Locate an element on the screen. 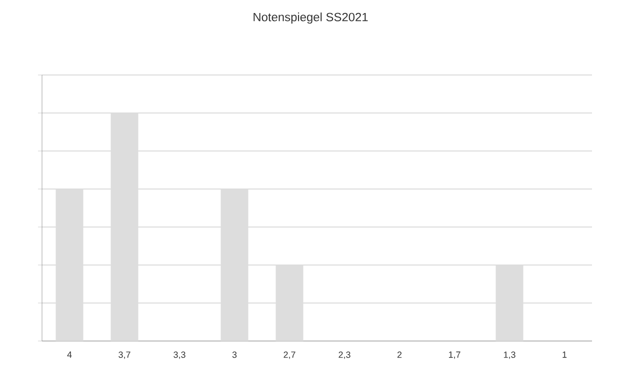 This screenshot has width=621, height=379. x-tick-label: 4 is located at coordinates (69, 355).